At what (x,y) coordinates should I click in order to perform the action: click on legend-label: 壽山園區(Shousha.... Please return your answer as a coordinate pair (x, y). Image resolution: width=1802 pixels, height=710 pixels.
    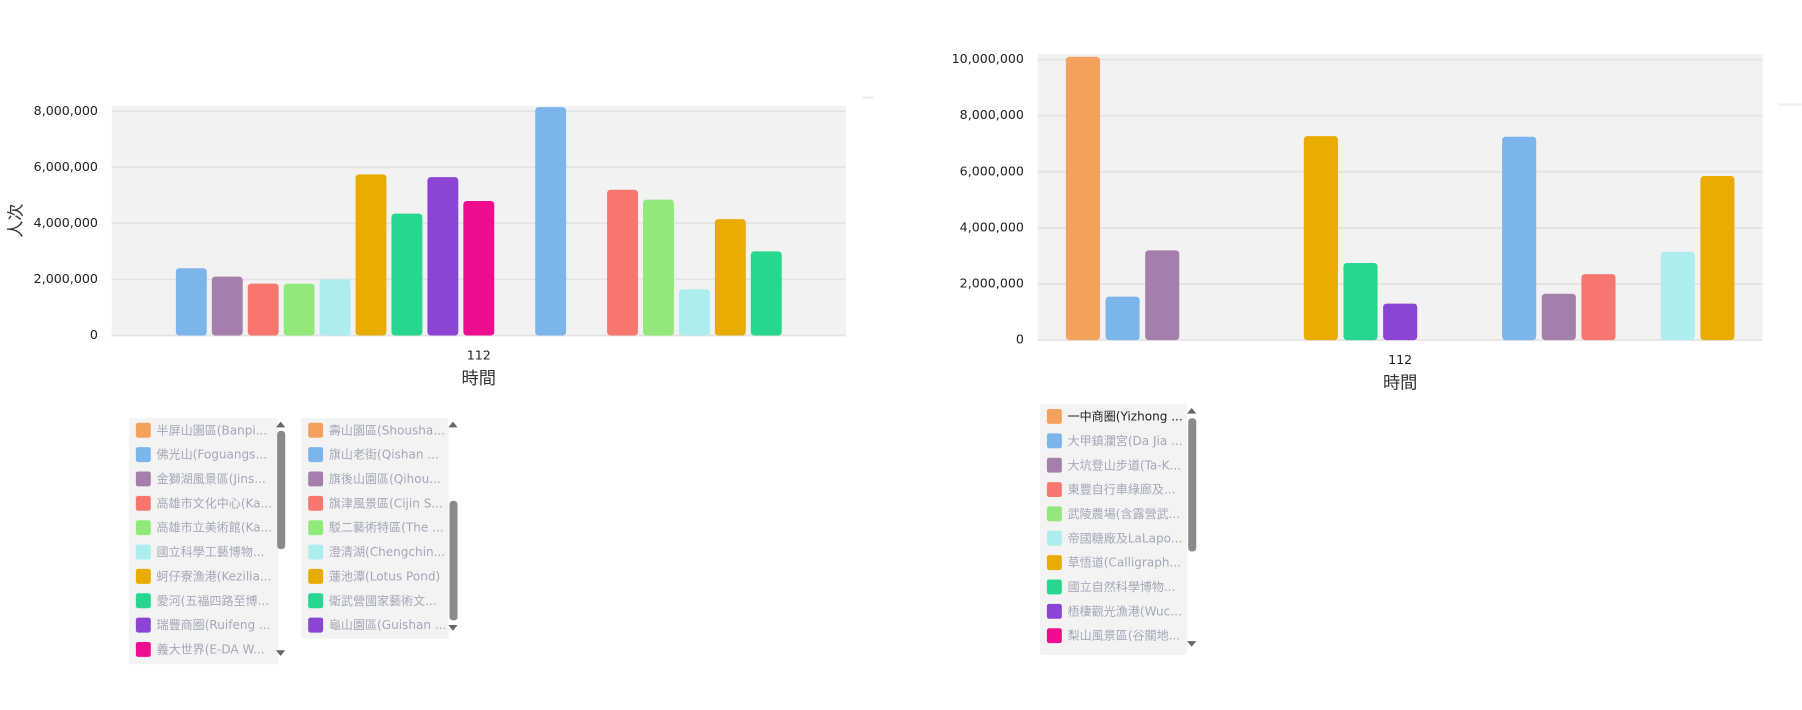
    Looking at the image, I should click on (387, 429).